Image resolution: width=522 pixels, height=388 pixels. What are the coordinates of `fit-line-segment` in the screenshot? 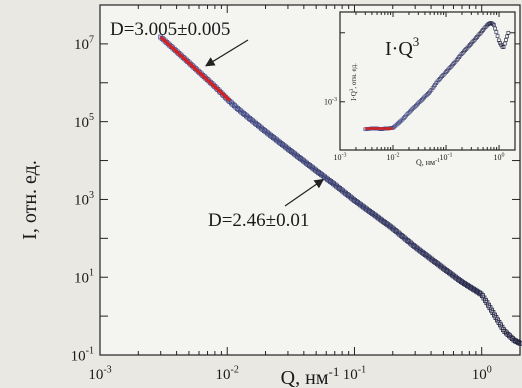 It's located at (195, 68).